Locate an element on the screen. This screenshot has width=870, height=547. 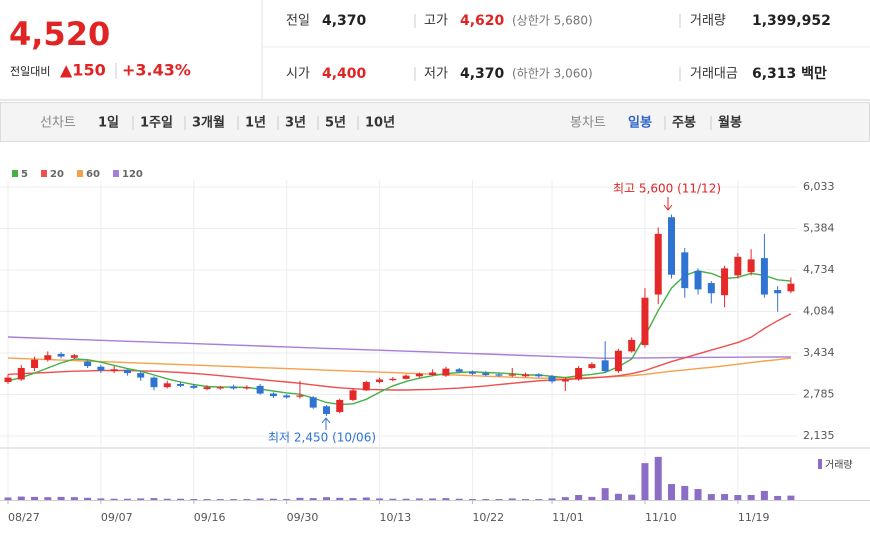
change-rate: +3.43% is located at coordinates (156, 70).